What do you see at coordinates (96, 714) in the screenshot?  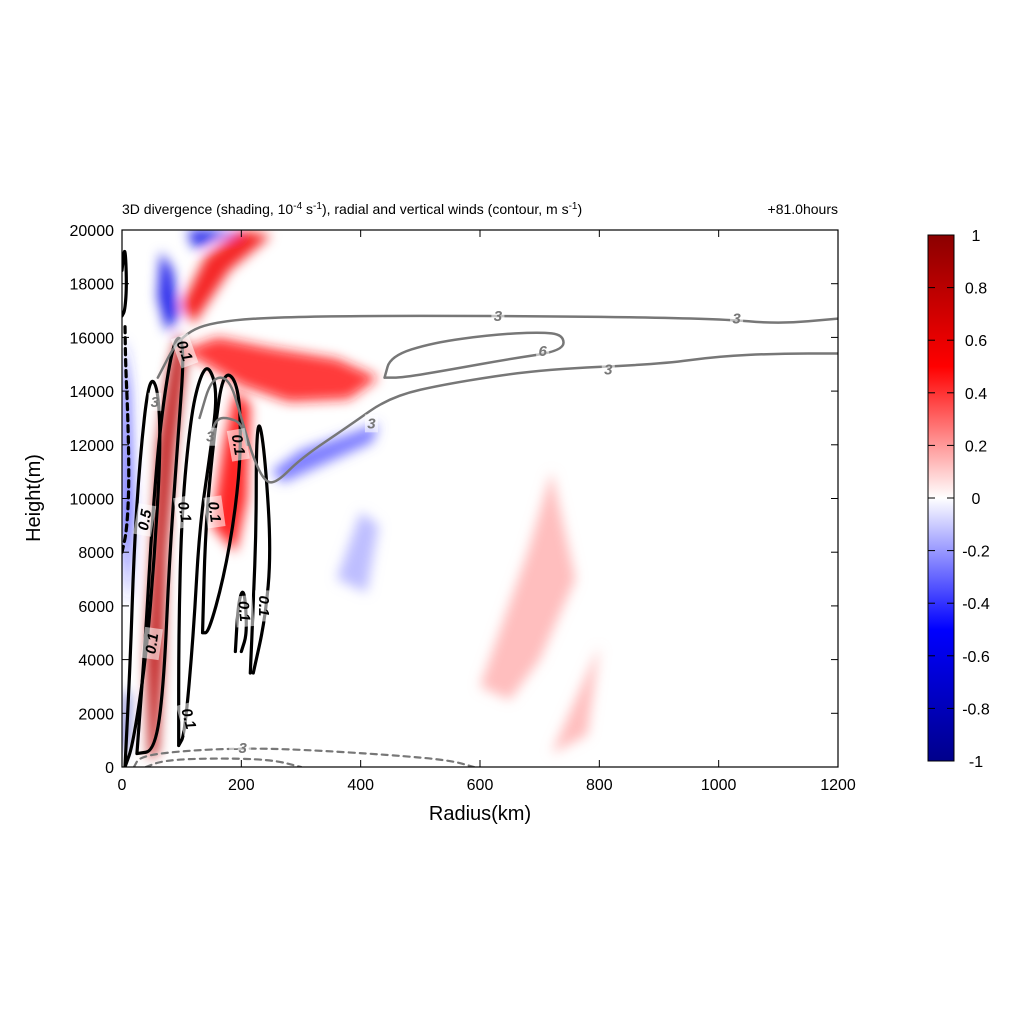 I see `y-tick-label: 2000` at bounding box center [96, 714].